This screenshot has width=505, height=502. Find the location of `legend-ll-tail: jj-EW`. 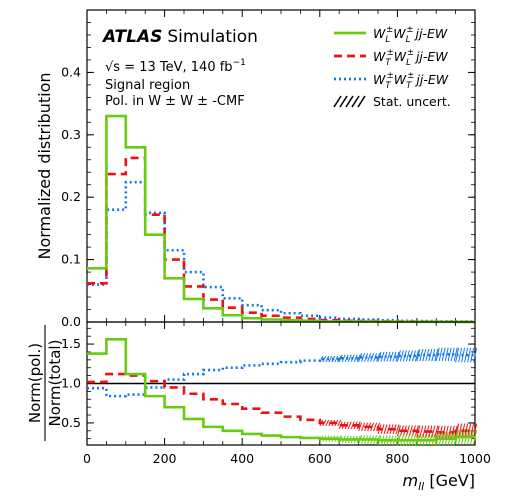

legend-ll-tail: jj-EW is located at coordinates (431, 33).